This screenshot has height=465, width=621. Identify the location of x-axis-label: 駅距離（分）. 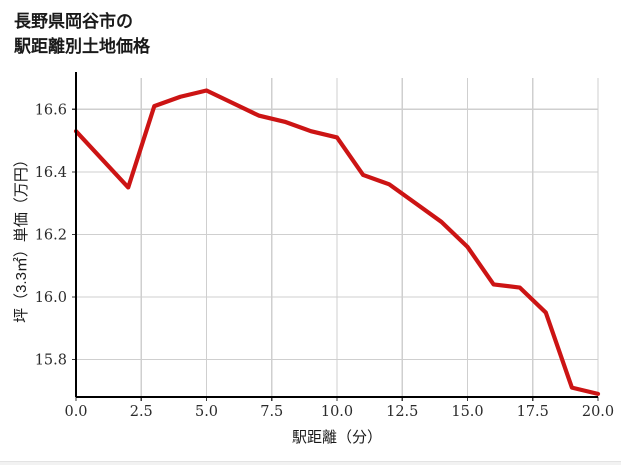
(337, 437).